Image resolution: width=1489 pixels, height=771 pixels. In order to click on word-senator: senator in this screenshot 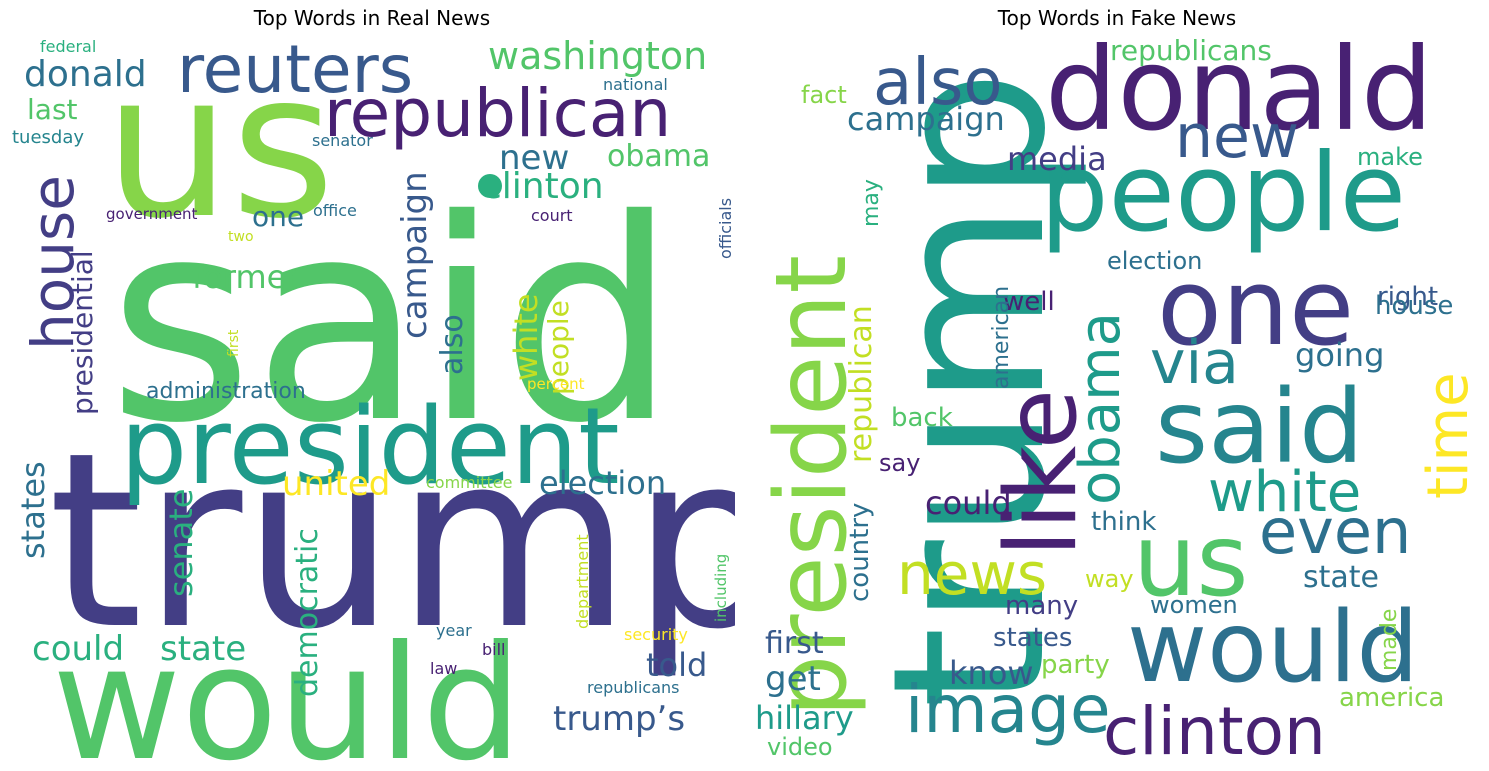, I will do `click(342, 140)`.